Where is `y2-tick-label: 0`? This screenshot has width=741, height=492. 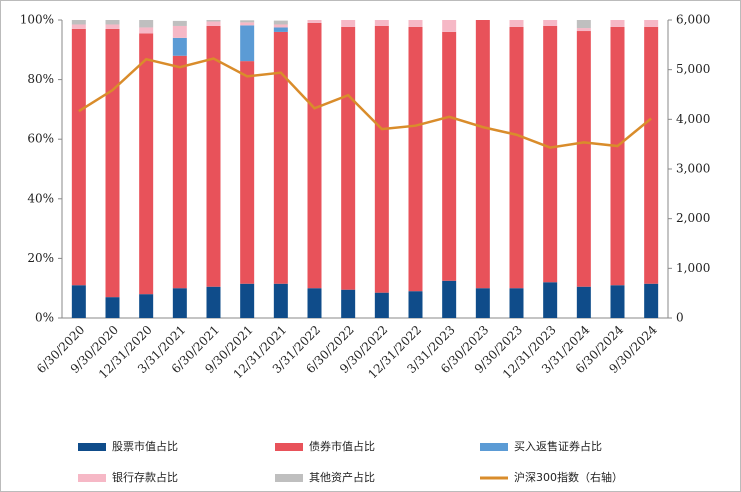
y2-tick-label: 0 is located at coordinates (680, 318).